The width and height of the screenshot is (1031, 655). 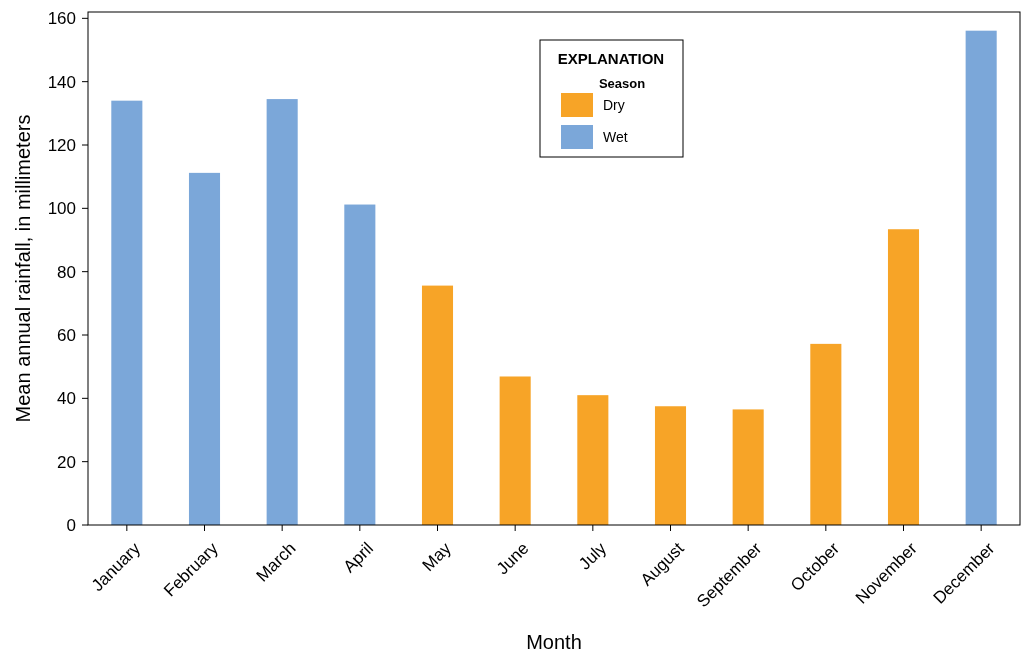 I want to click on y-axis-title: Mean annual rainfall, in millimeters, so click(x=23, y=268).